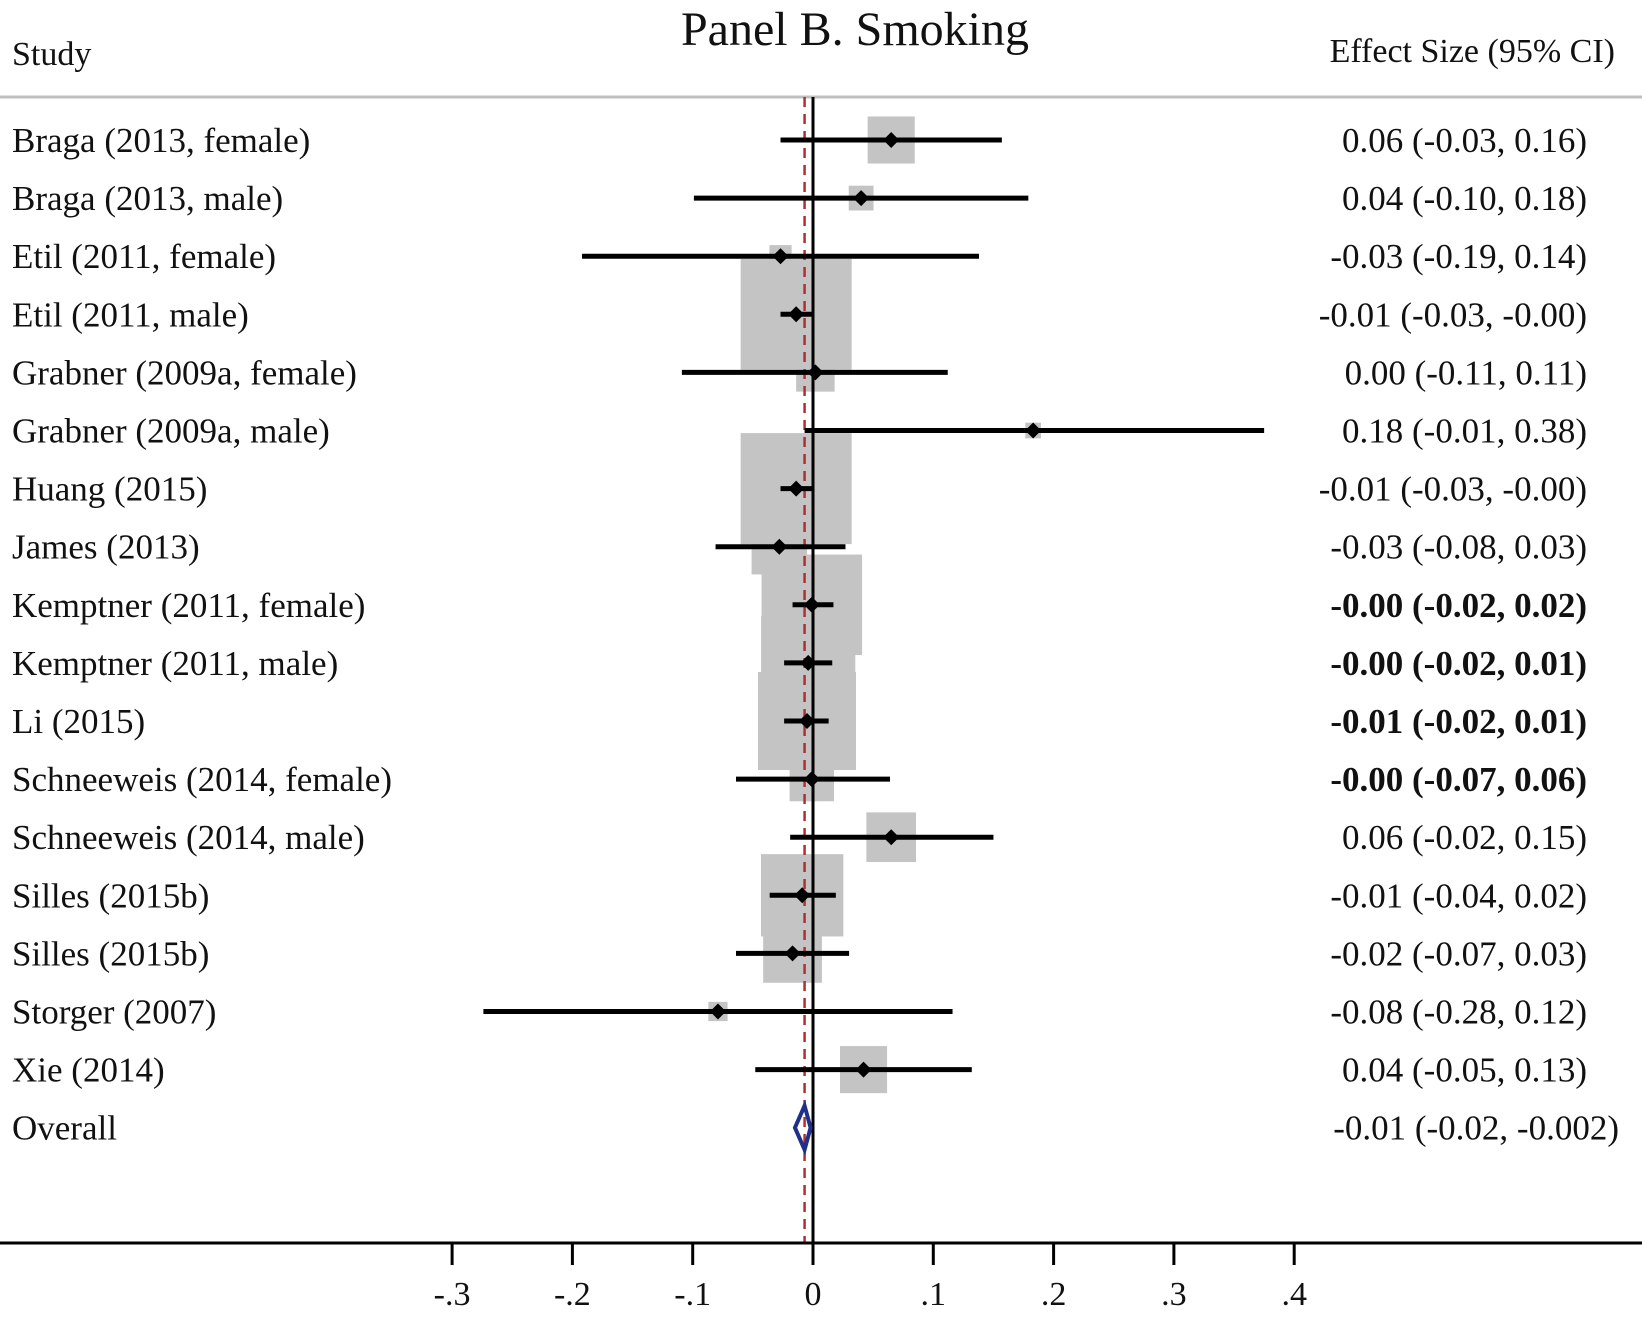 Image resolution: width=1642 pixels, height=1322 pixels. What do you see at coordinates (1458, 605) in the screenshot?
I see `effect-size-text: -0.00 (-0.02, 0.02)` at bounding box center [1458, 605].